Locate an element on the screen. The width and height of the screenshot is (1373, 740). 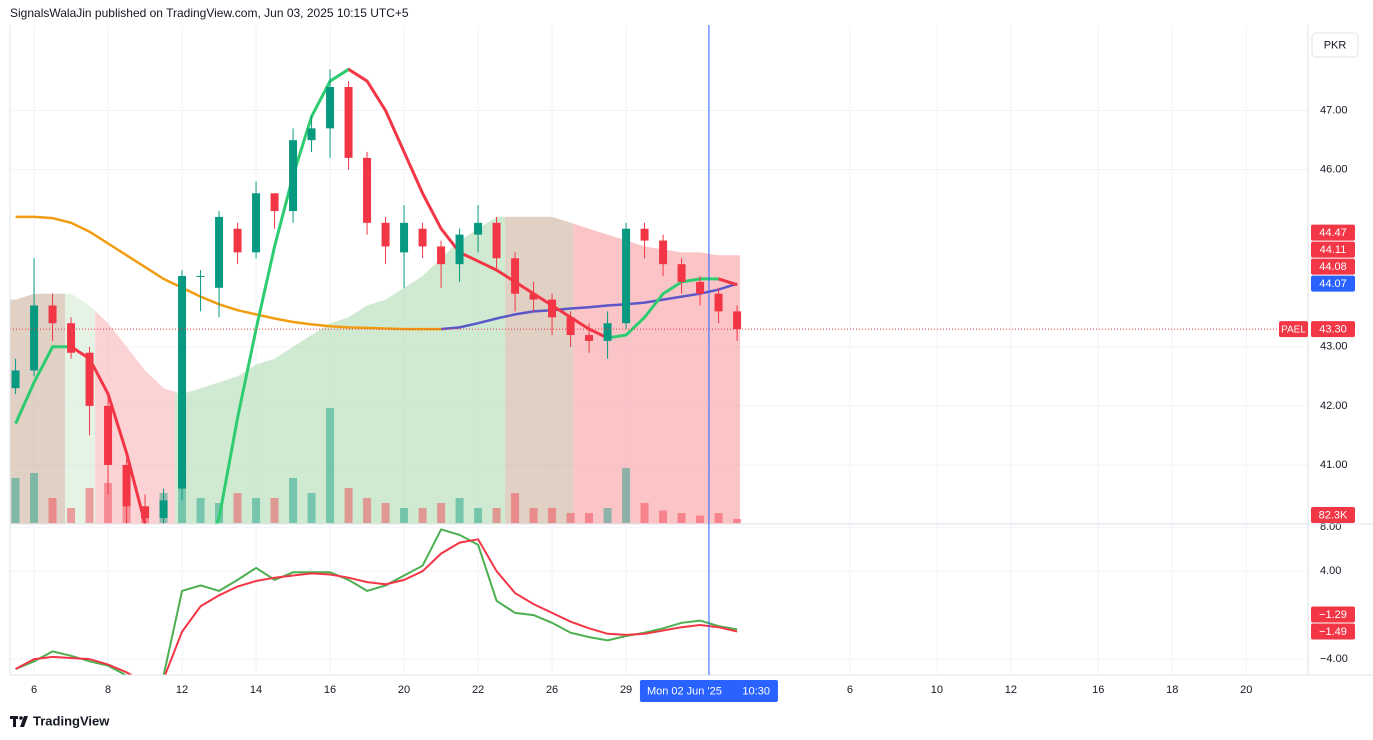
price-marker: 44.11 is located at coordinates (1333, 250).